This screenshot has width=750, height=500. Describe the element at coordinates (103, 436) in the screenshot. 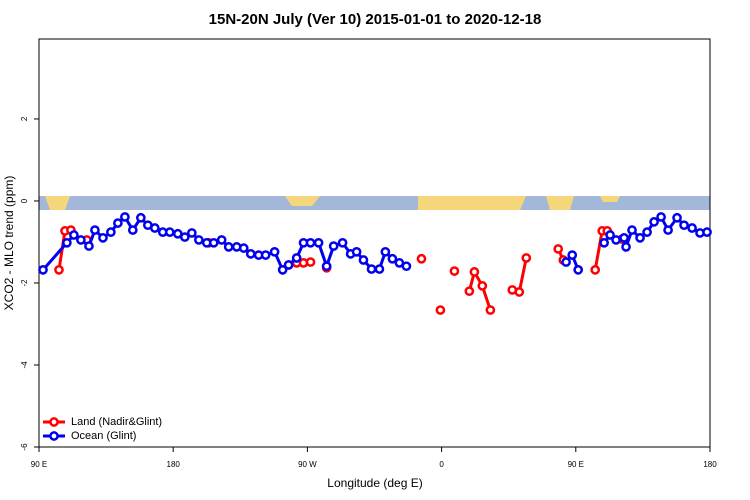

I see `legend-label: Ocean (Glint)` at that location.